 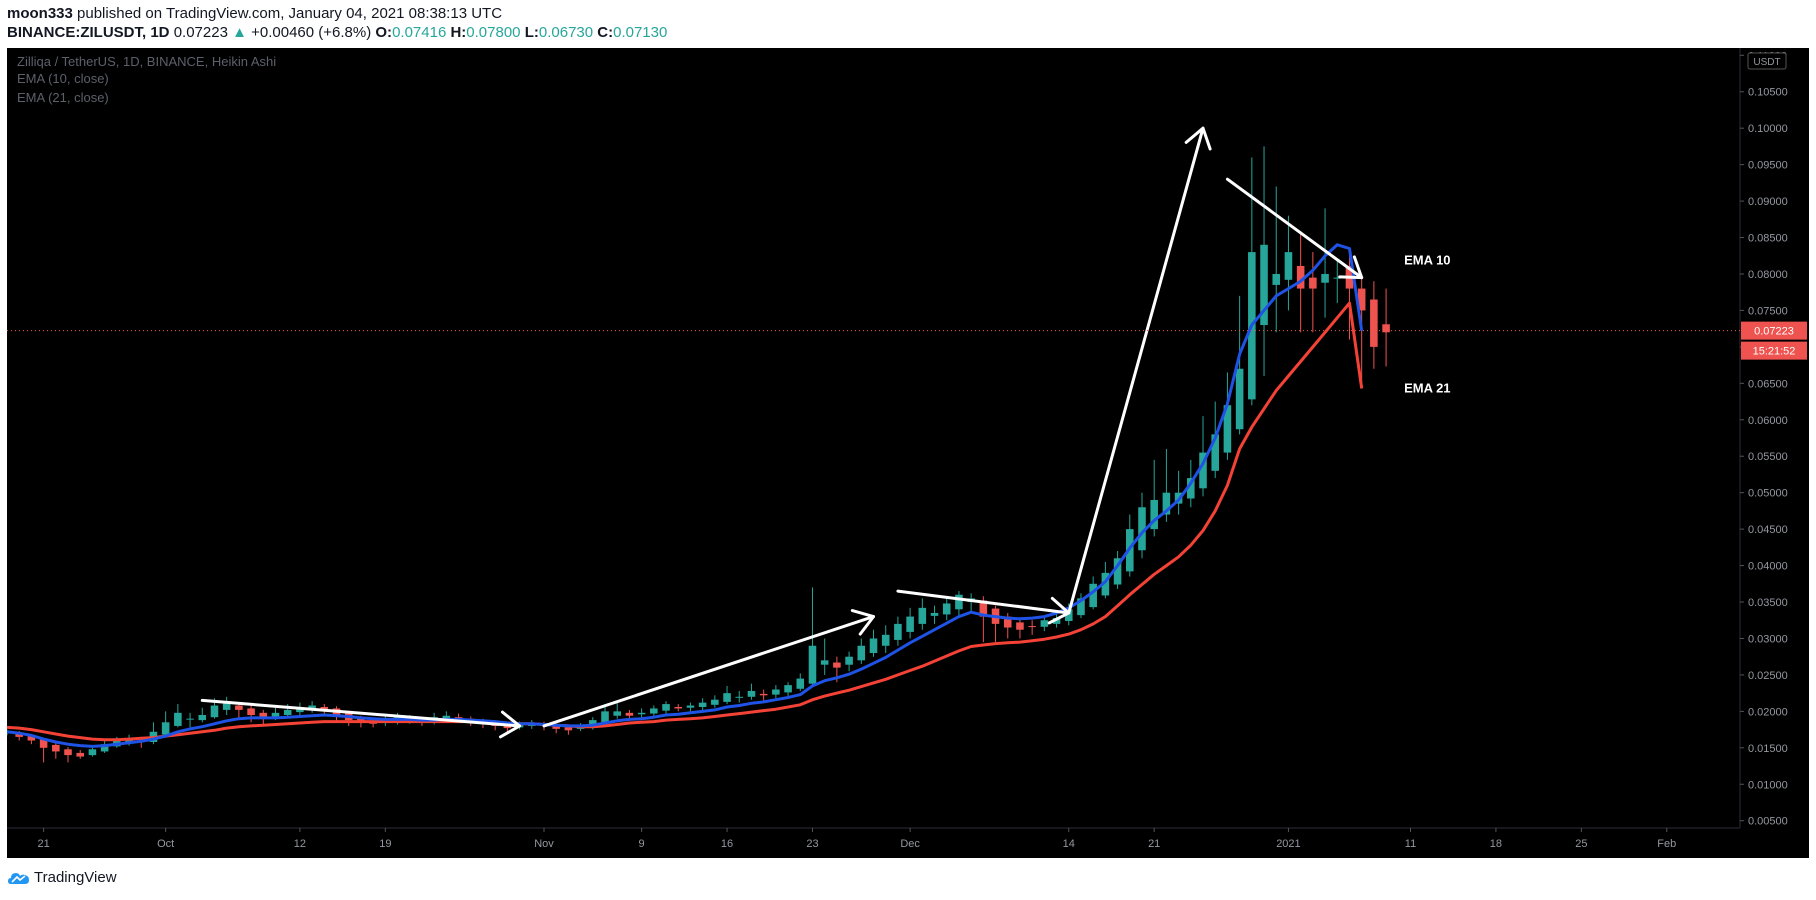 What do you see at coordinates (642, 844) in the screenshot?
I see `x-tick-label: 9` at bounding box center [642, 844].